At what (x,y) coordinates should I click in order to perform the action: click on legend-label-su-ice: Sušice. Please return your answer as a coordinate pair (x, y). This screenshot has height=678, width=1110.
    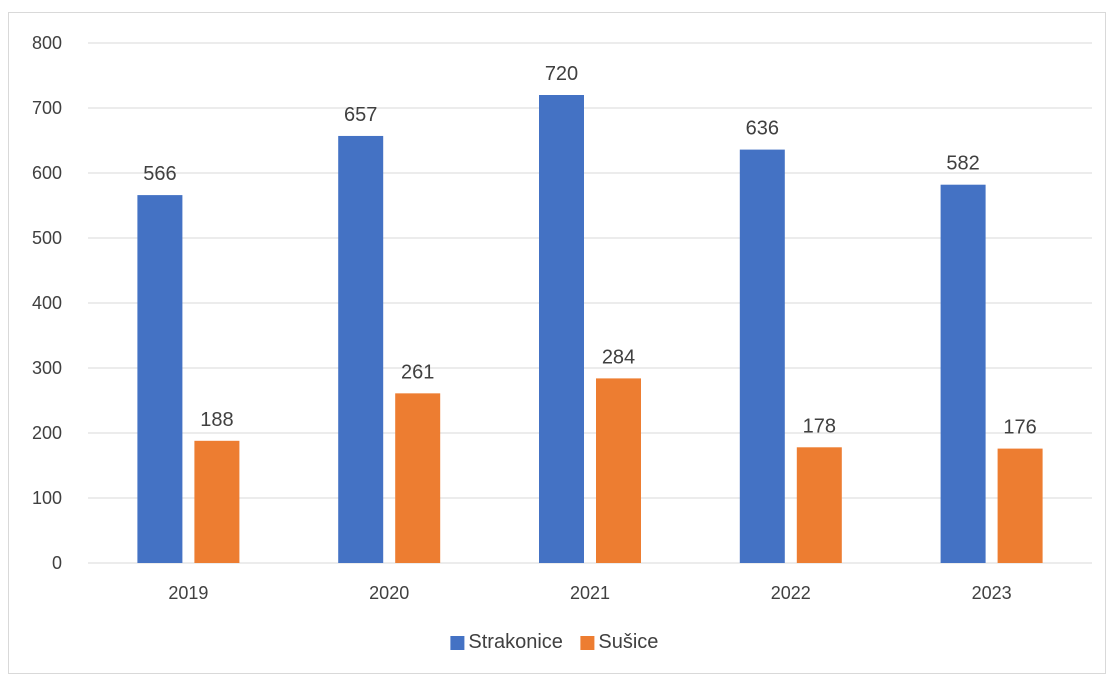
    Looking at the image, I should click on (628, 642).